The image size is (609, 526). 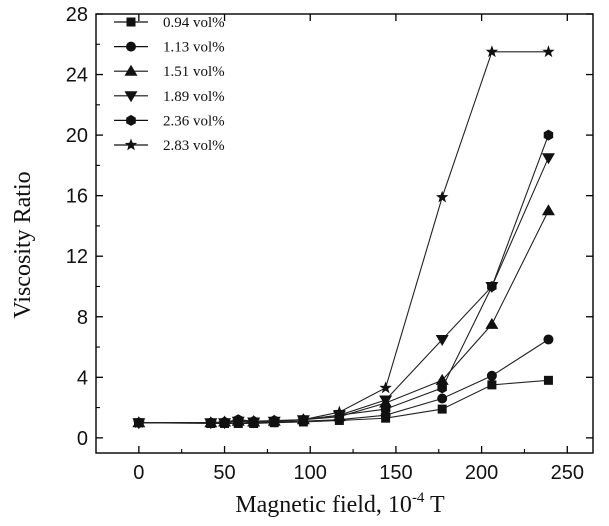 What do you see at coordinates (82, 318) in the screenshot?
I see `y-tick-label: 8` at bounding box center [82, 318].